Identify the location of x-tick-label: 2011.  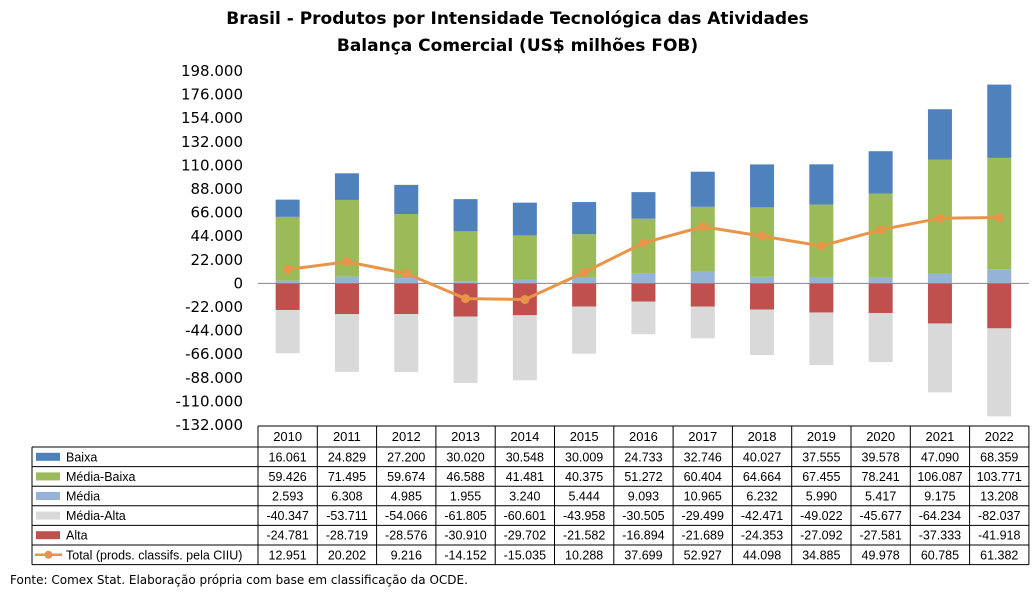
(347, 436).